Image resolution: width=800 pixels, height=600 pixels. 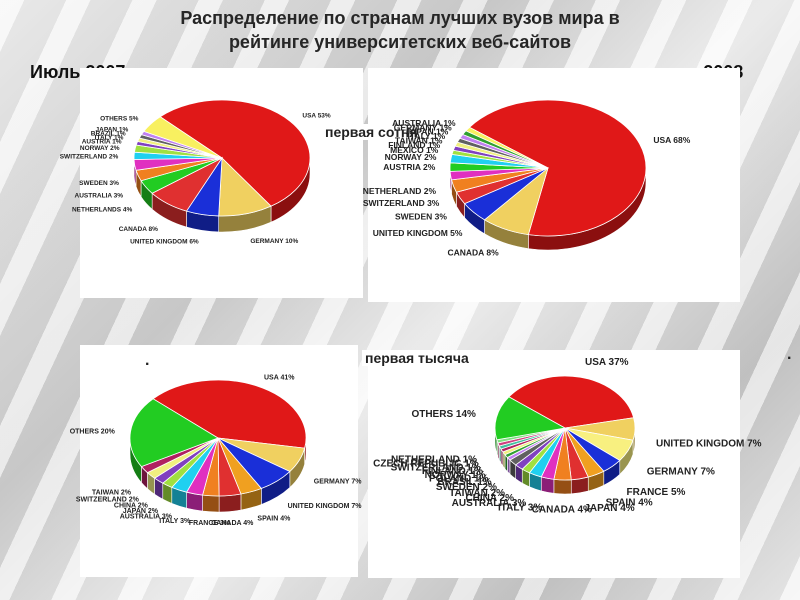 I want to click on pie-2-label-netherland: NETHERLAND 2%, so click(x=400, y=191).